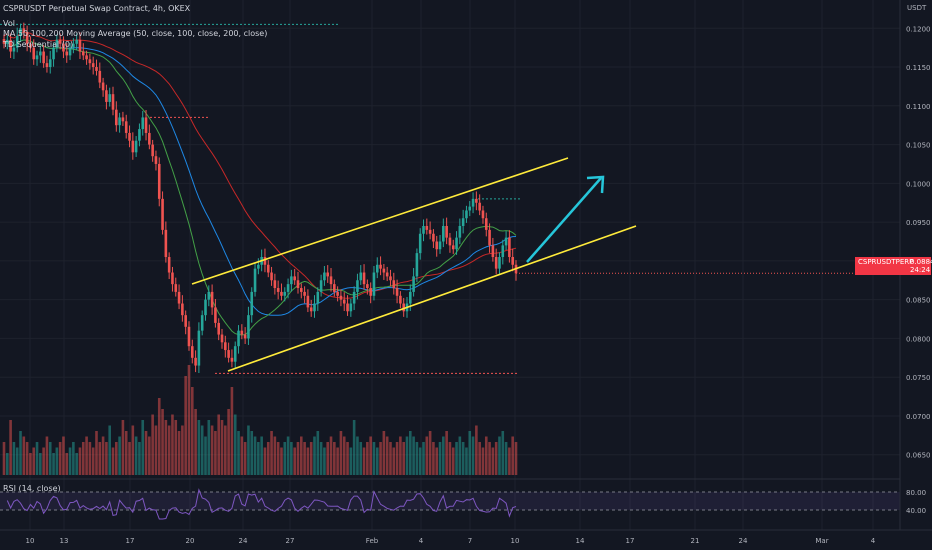  What do you see at coordinates (886, 262) in the screenshot?
I see `last-price-symbol: CSPRUSDTPERP` at bounding box center [886, 262].